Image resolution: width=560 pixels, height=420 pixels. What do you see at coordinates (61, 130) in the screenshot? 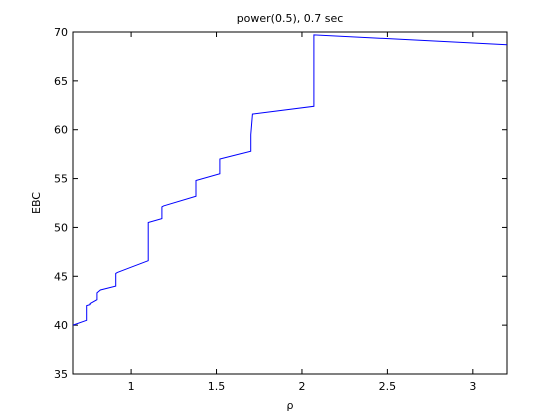
I see `y-tick-label: 60` at bounding box center [61, 130].